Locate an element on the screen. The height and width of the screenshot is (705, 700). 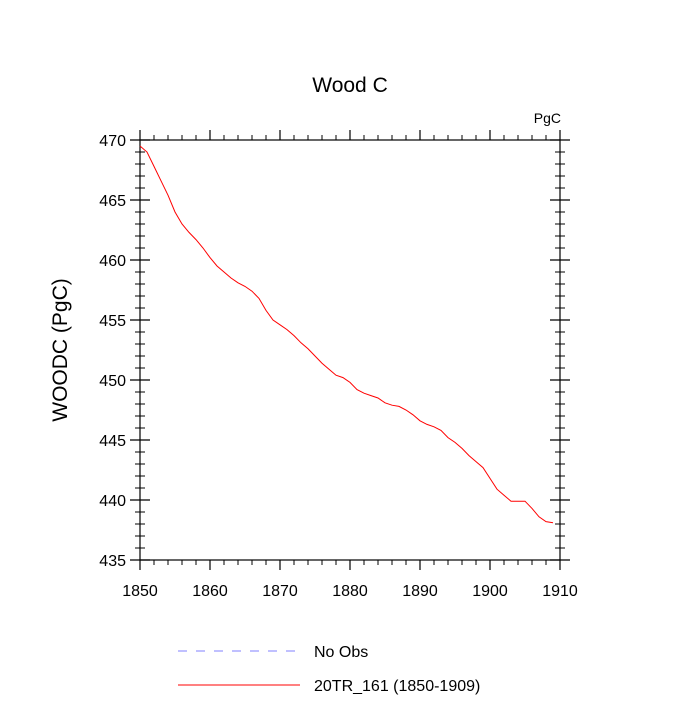
y-tick-label: 435 is located at coordinates (112, 561).